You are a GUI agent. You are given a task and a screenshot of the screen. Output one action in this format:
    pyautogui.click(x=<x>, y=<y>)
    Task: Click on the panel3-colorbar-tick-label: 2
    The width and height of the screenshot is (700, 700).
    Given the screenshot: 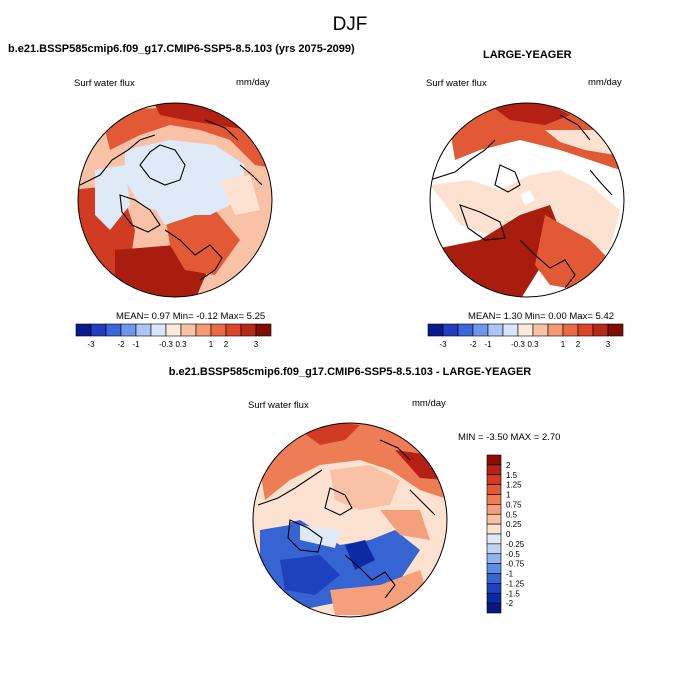 What is the action you would take?
    pyautogui.click(x=508, y=465)
    